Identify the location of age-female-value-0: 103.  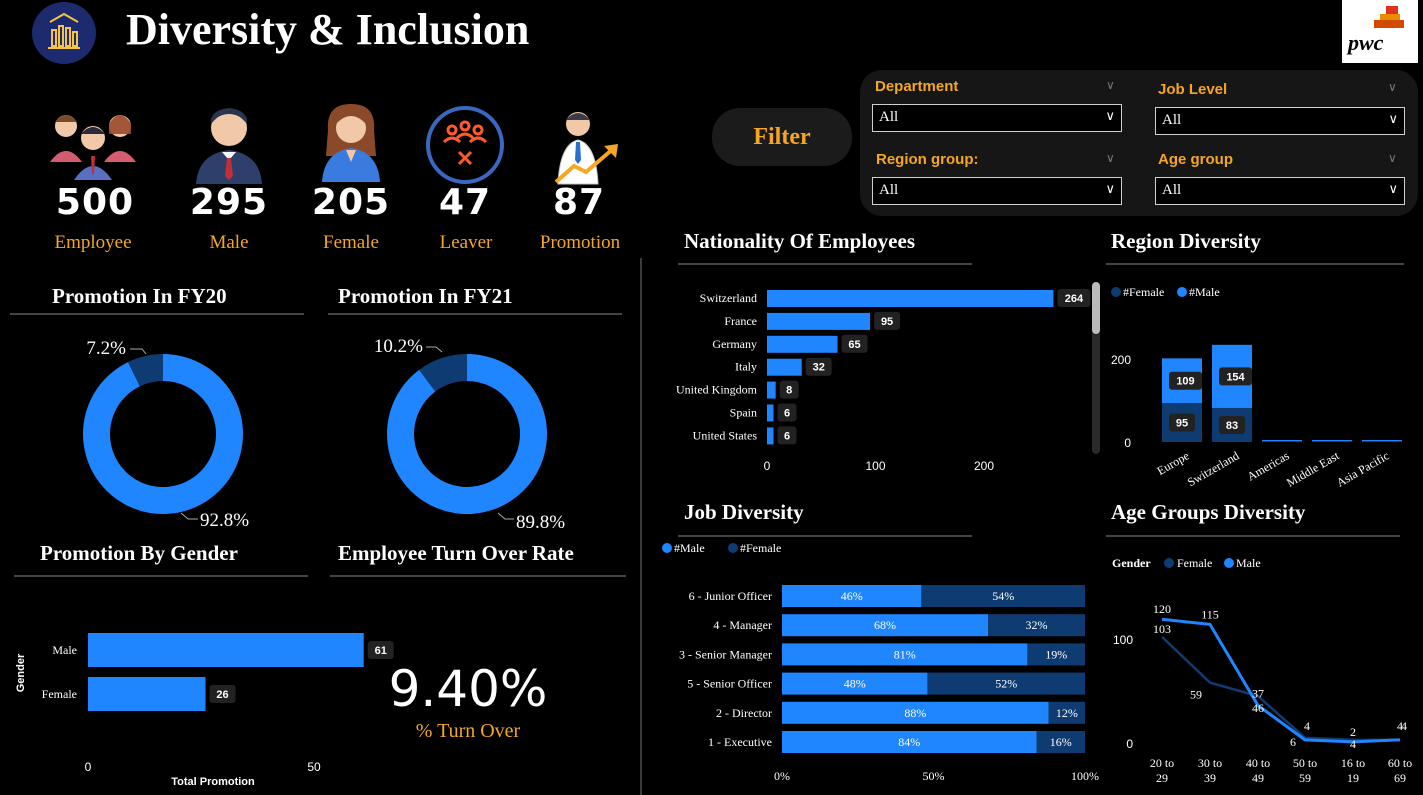
(1162, 629).